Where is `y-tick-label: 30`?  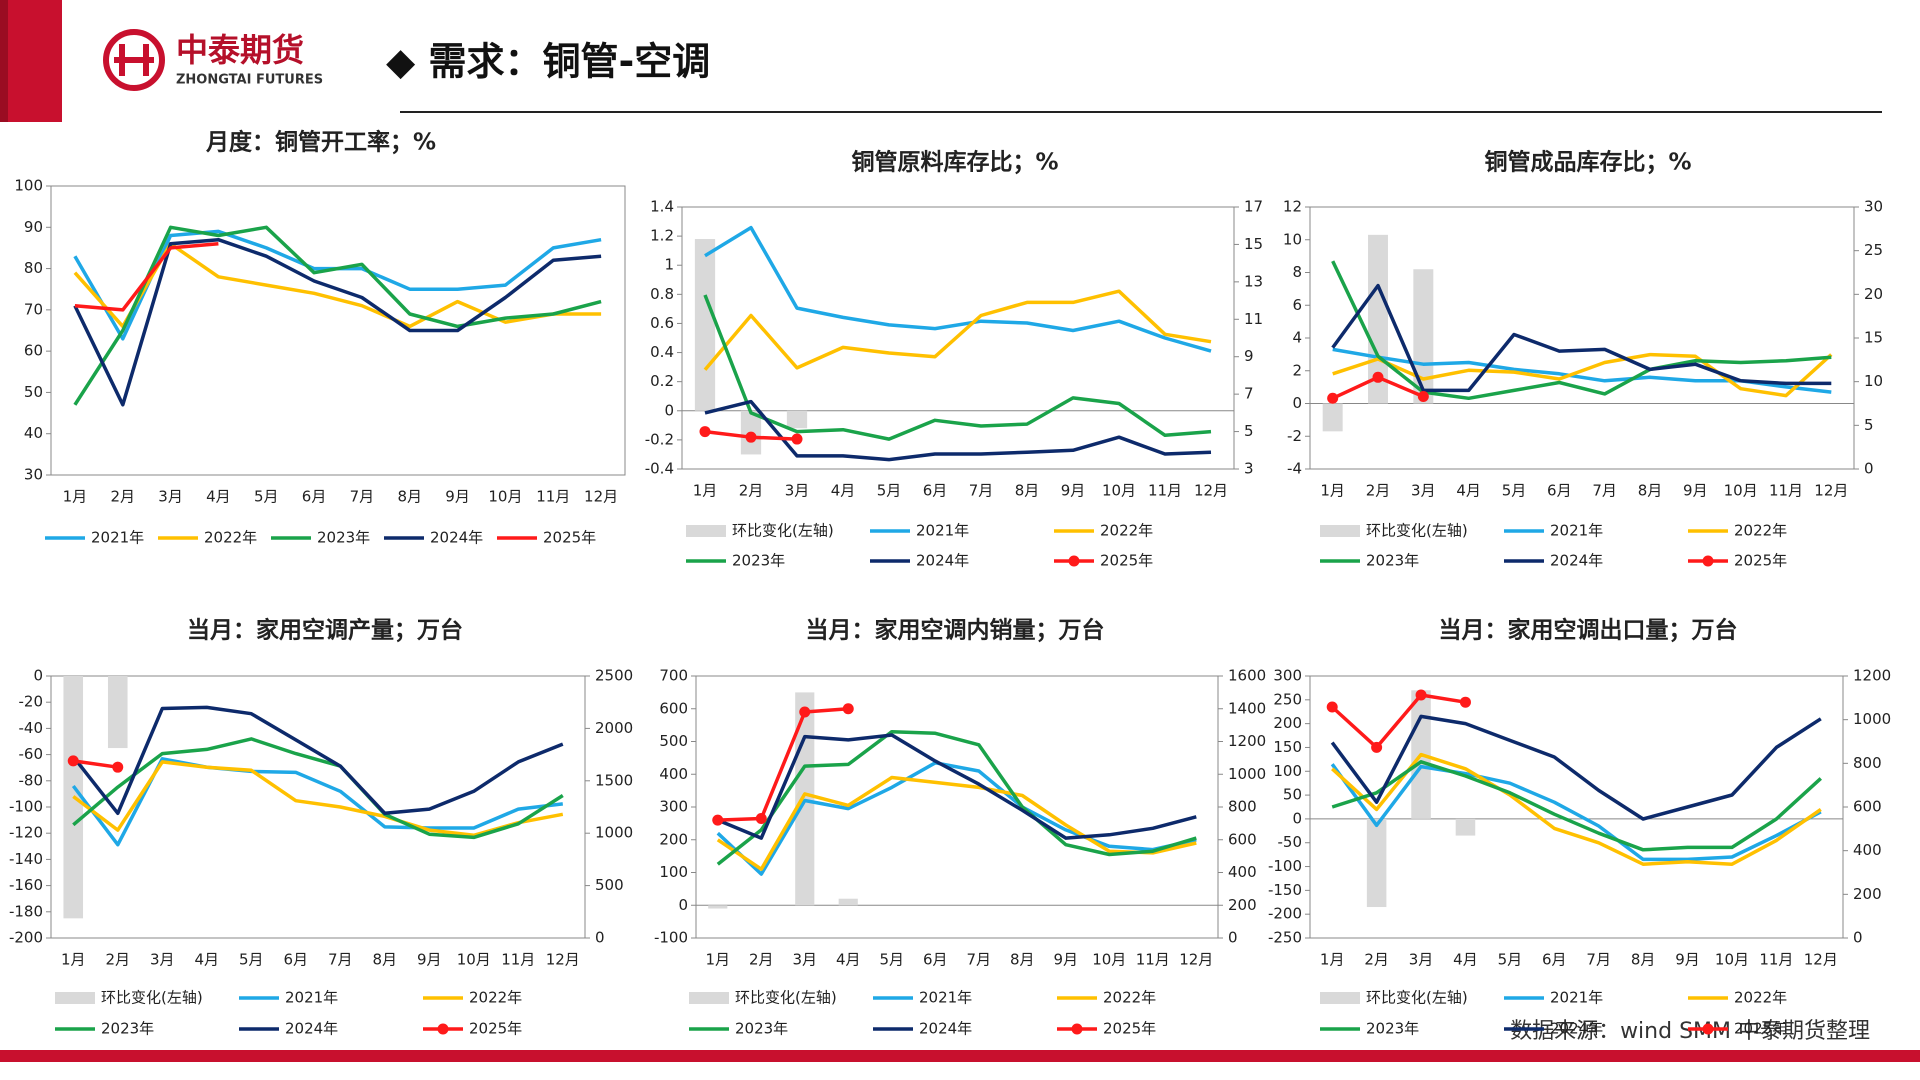 y-tick-label: 30 is located at coordinates (33, 475).